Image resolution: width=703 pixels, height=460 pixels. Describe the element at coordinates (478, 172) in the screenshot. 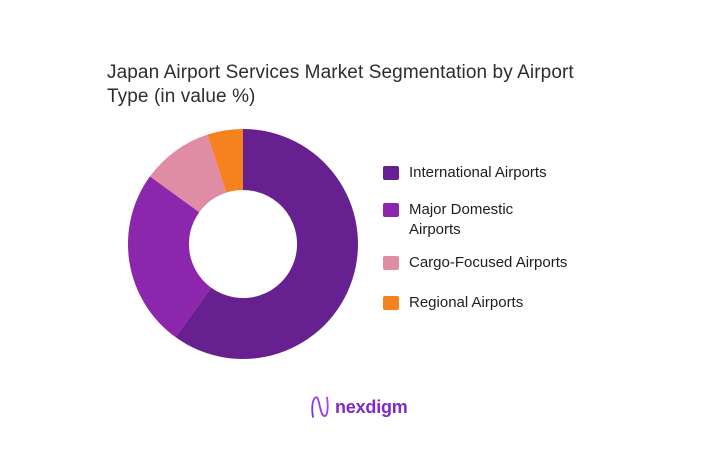

I see `legend-label: International Airports` at that location.